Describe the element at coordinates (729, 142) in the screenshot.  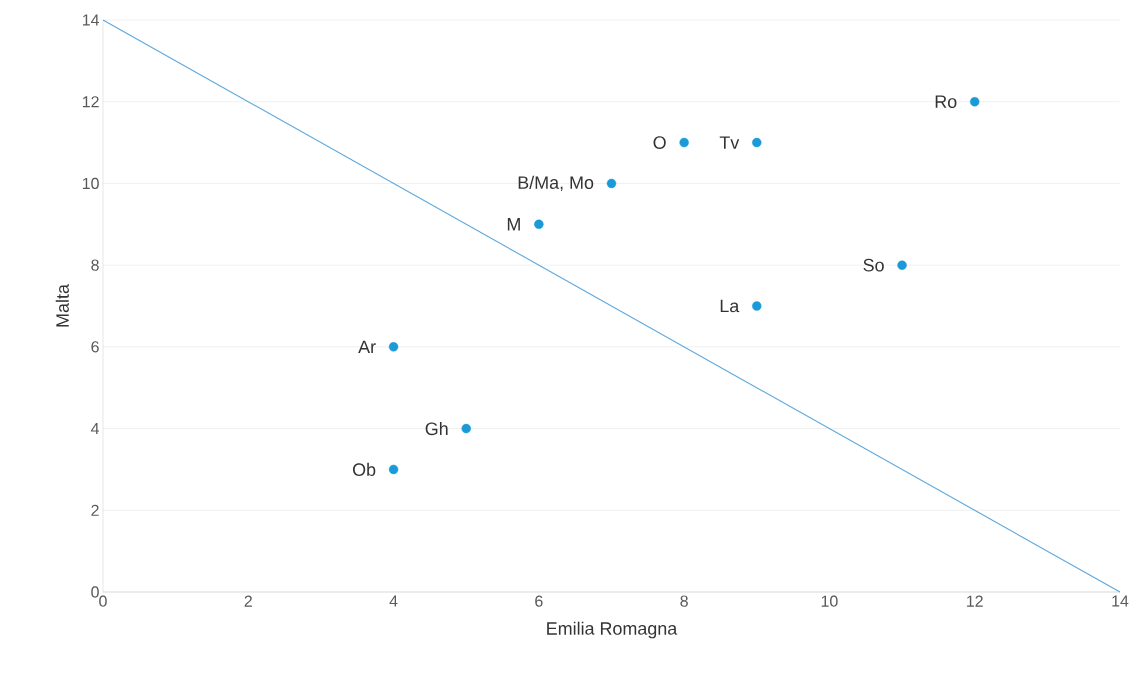
I see `annotation: Tv` at that location.